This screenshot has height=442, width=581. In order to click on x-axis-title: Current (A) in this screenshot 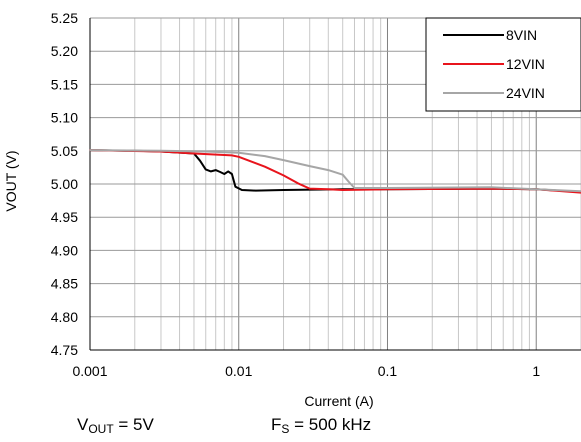, I will do `click(338, 401)`.